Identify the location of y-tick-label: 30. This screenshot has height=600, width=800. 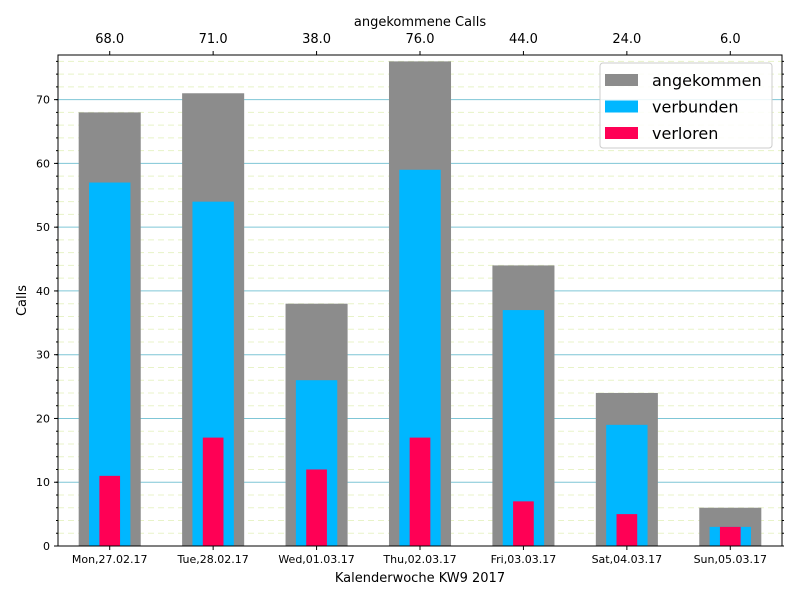
(43, 355).